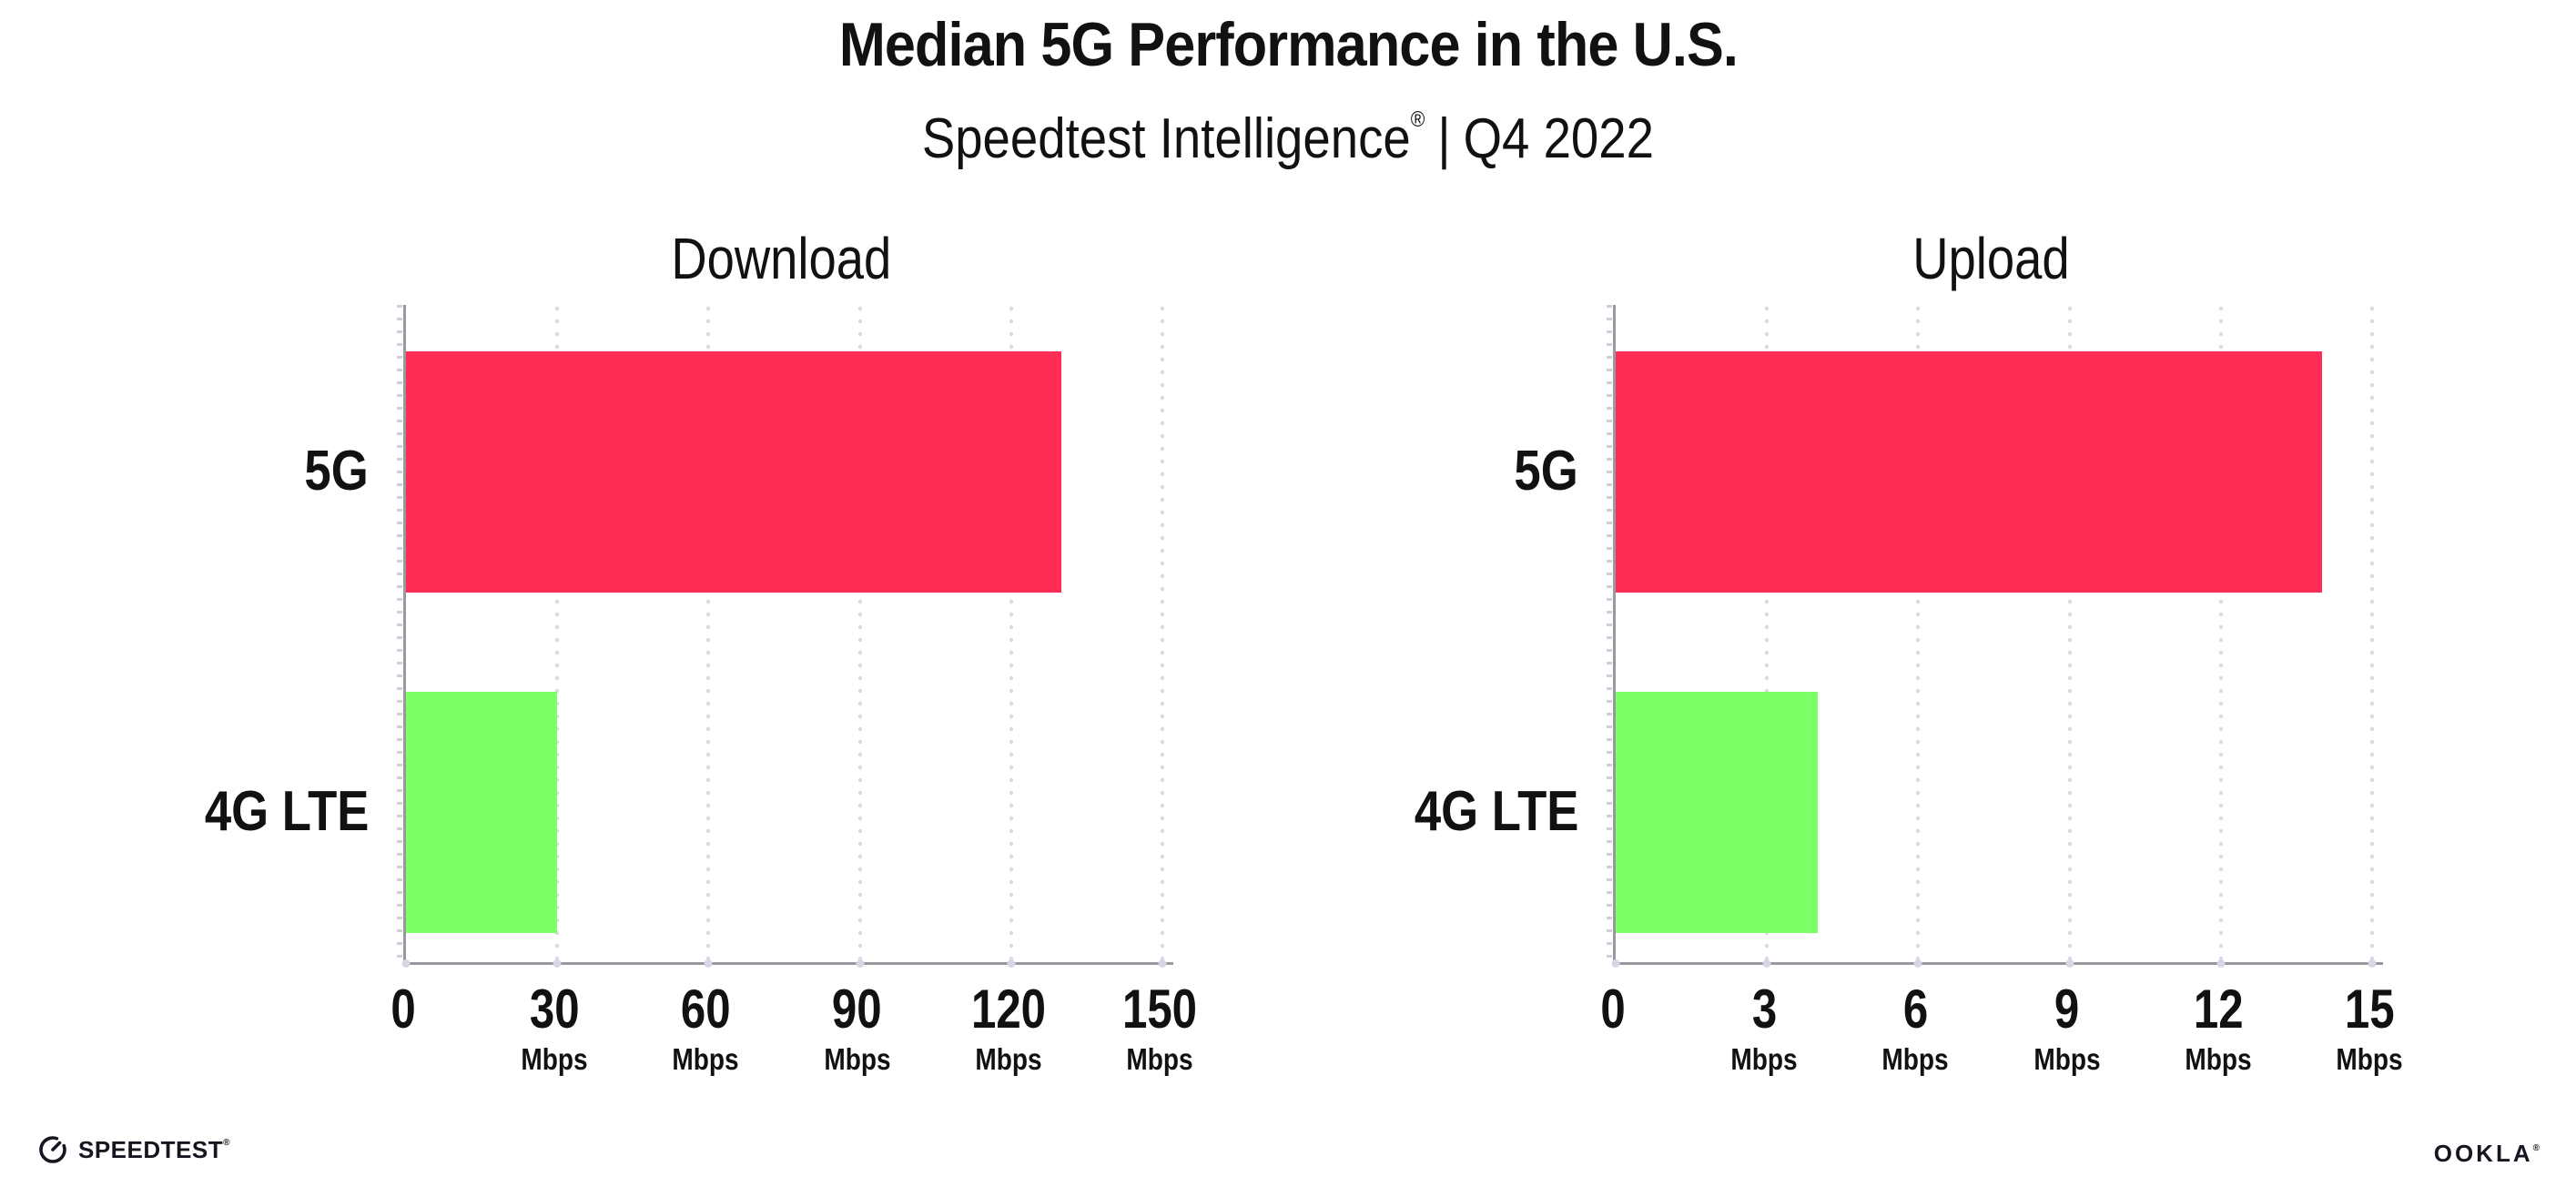 This screenshot has height=1197, width=2576. What do you see at coordinates (1008, 1010) in the screenshot?
I see `tick-number: 120` at bounding box center [1008, 1010].